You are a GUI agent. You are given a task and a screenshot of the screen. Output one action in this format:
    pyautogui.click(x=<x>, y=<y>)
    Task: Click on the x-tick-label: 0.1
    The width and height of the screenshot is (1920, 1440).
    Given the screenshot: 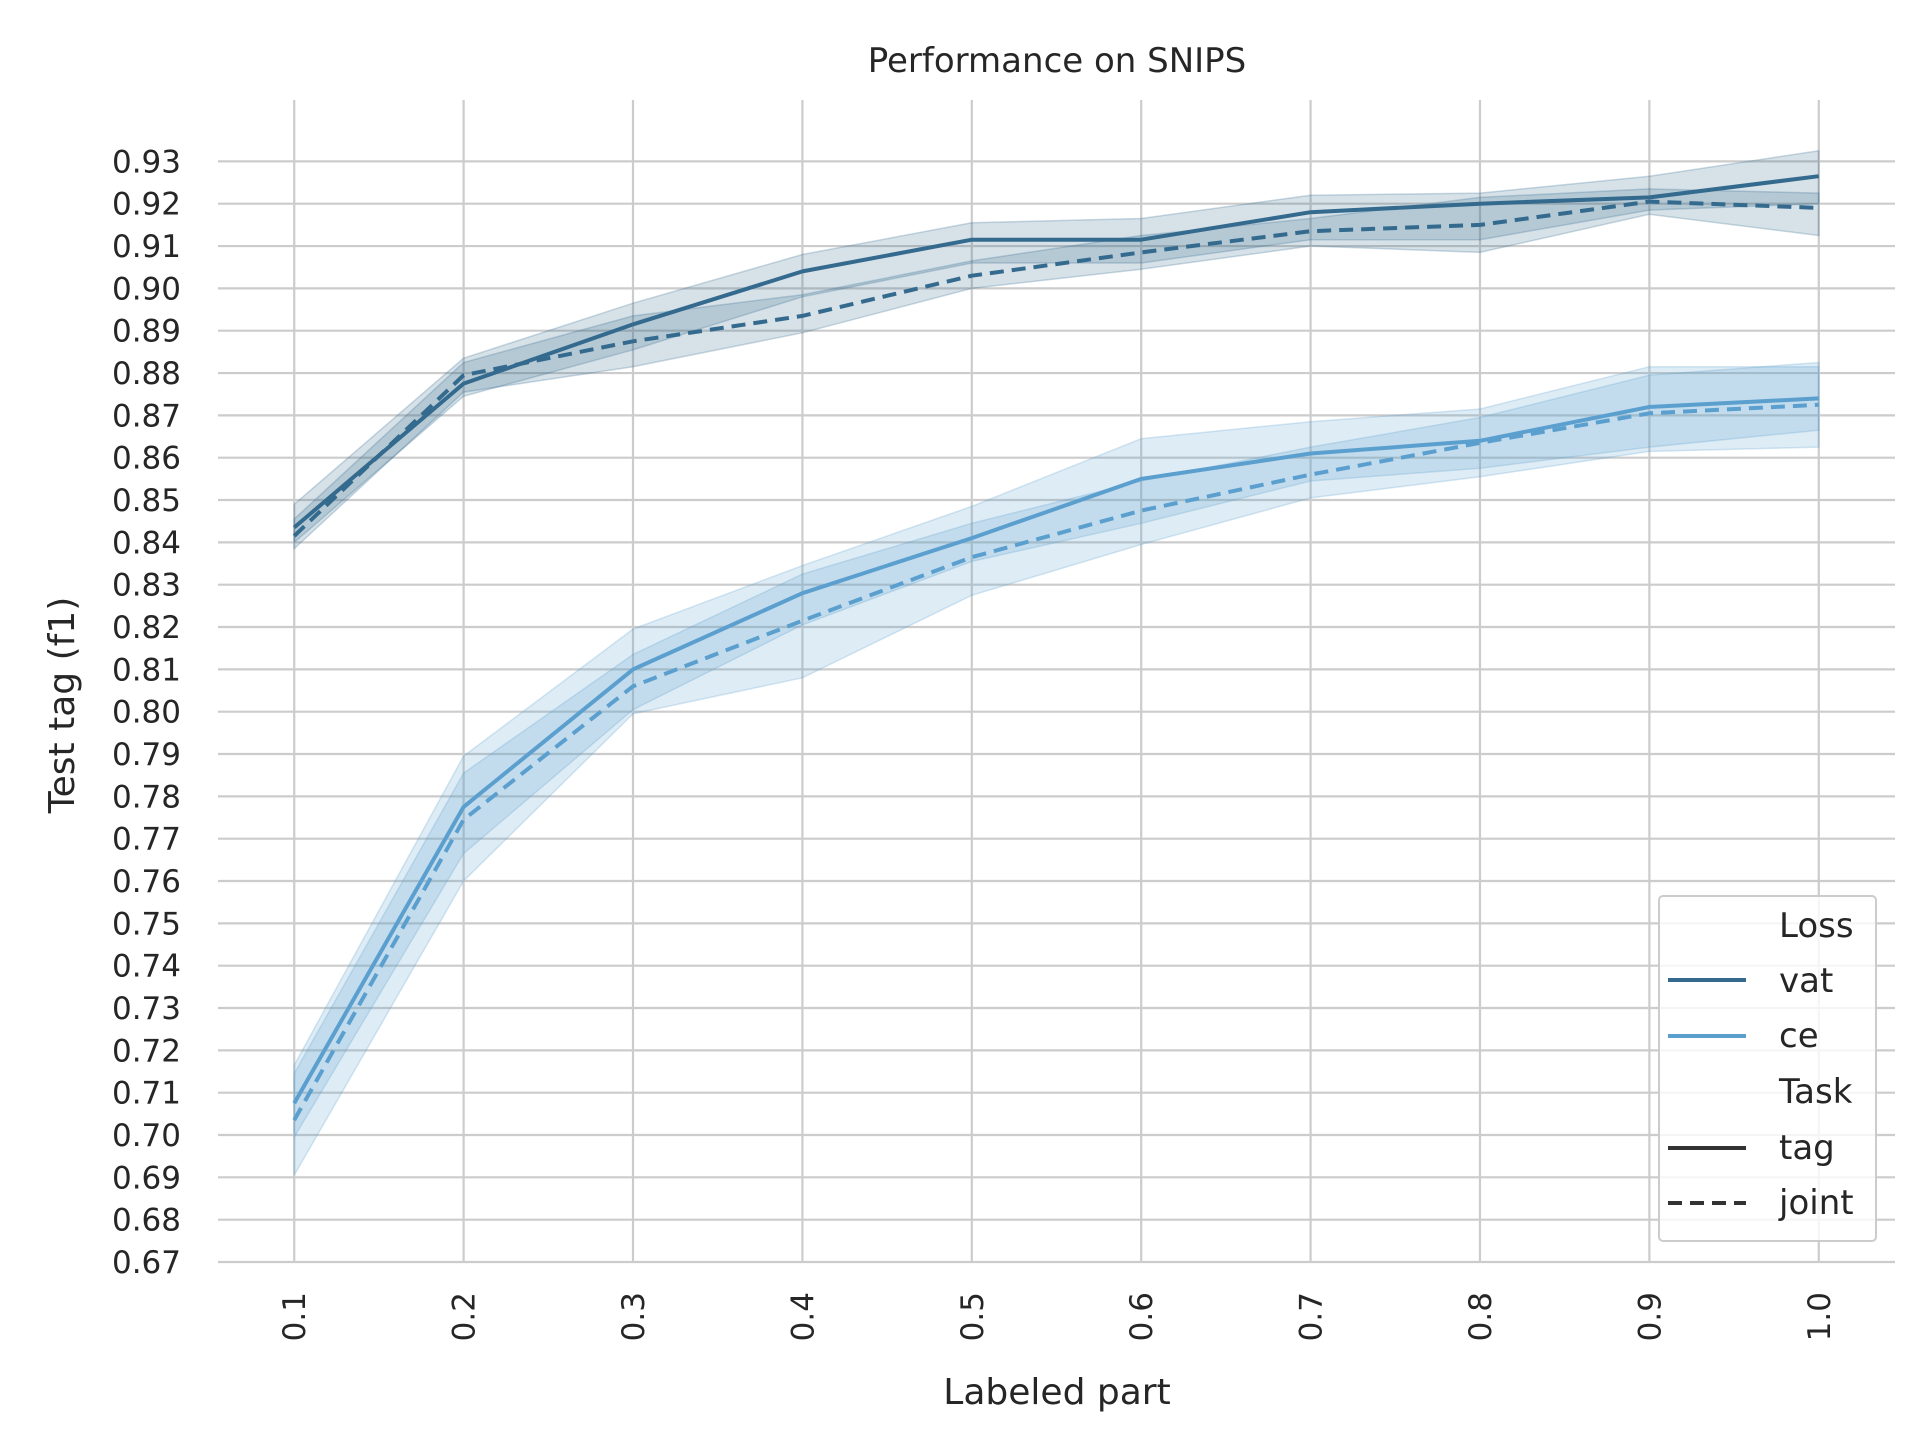 What is the action you would take?
    pyautogui.click(x=295, y=1316)
    